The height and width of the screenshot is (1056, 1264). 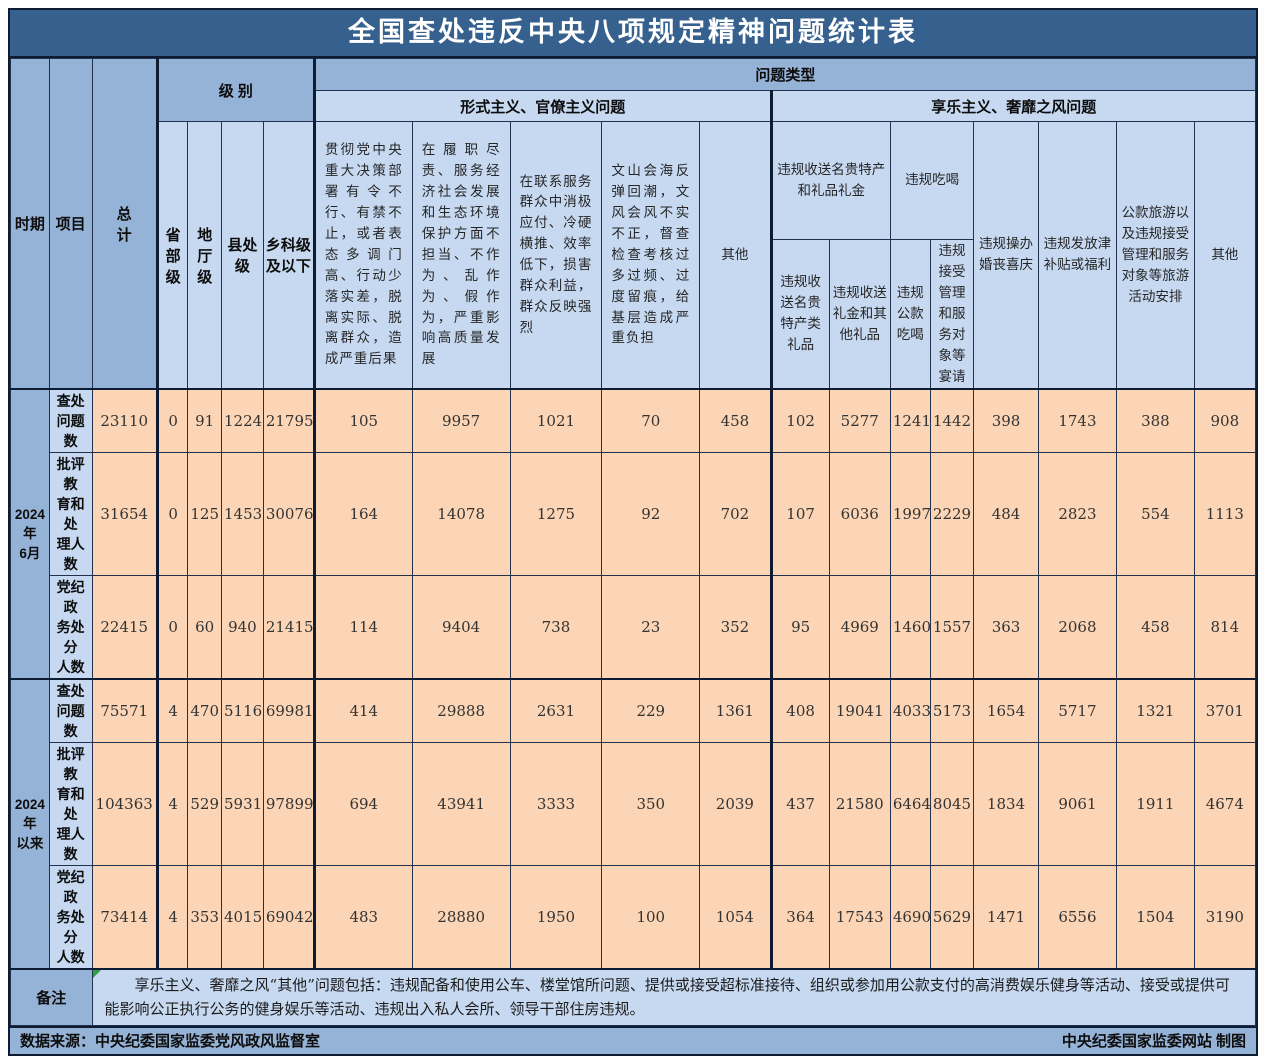 What do you see at coordinates (1006, 421) in the screenshot?
I see `data-cell: 398` at bounding box center [1006, 421].